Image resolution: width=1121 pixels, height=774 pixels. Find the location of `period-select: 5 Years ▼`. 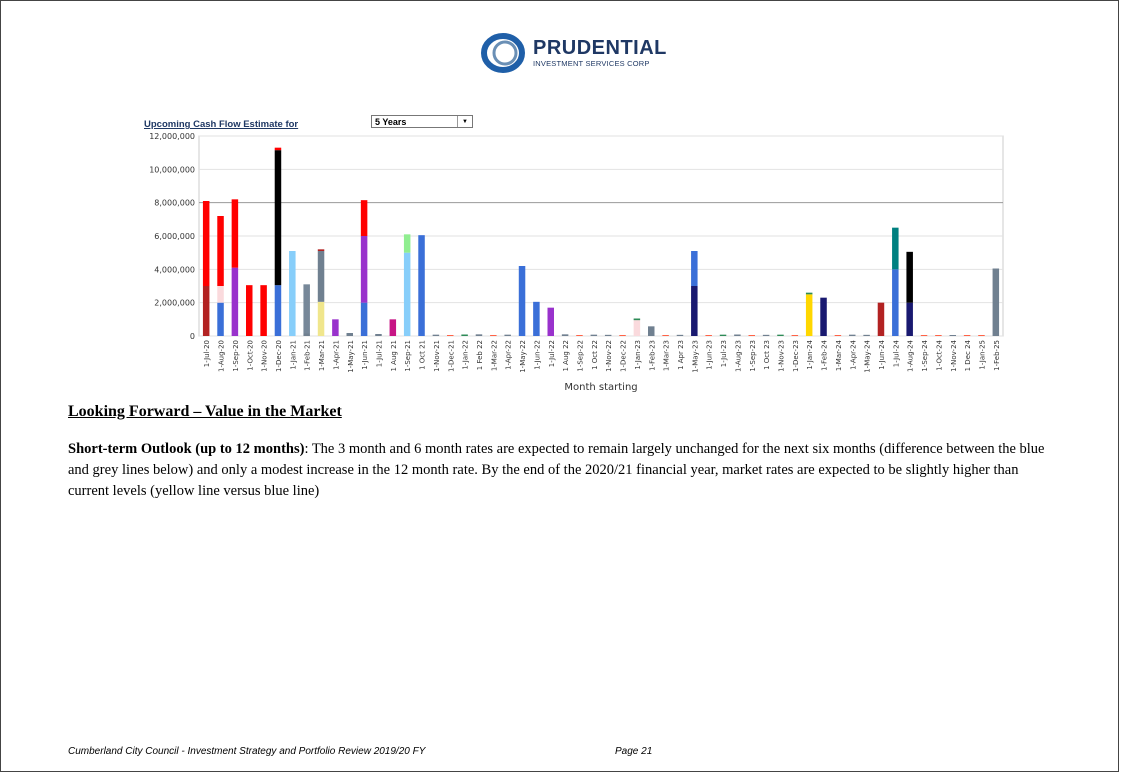

period-select: 5 Years ▼ is located at coordinates (422, 121).